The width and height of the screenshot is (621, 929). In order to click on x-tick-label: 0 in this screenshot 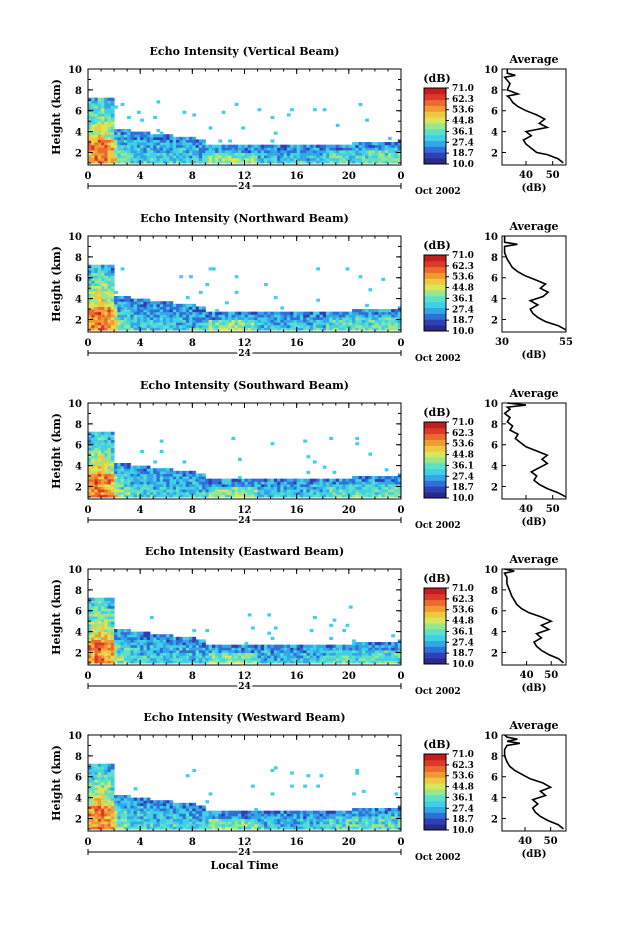, I will do `click(88, 676)`.